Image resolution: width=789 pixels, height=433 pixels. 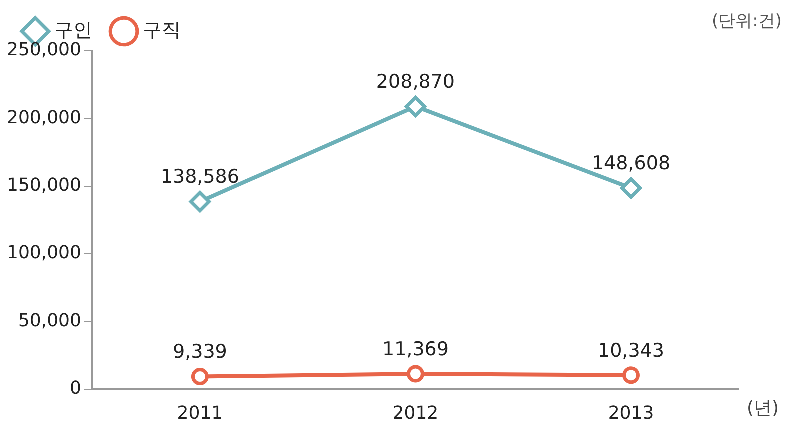 What do you see at coordinates (162, 30) in the screenshot?
I see `legend-label: 구직` at bounding box center [162, 30].